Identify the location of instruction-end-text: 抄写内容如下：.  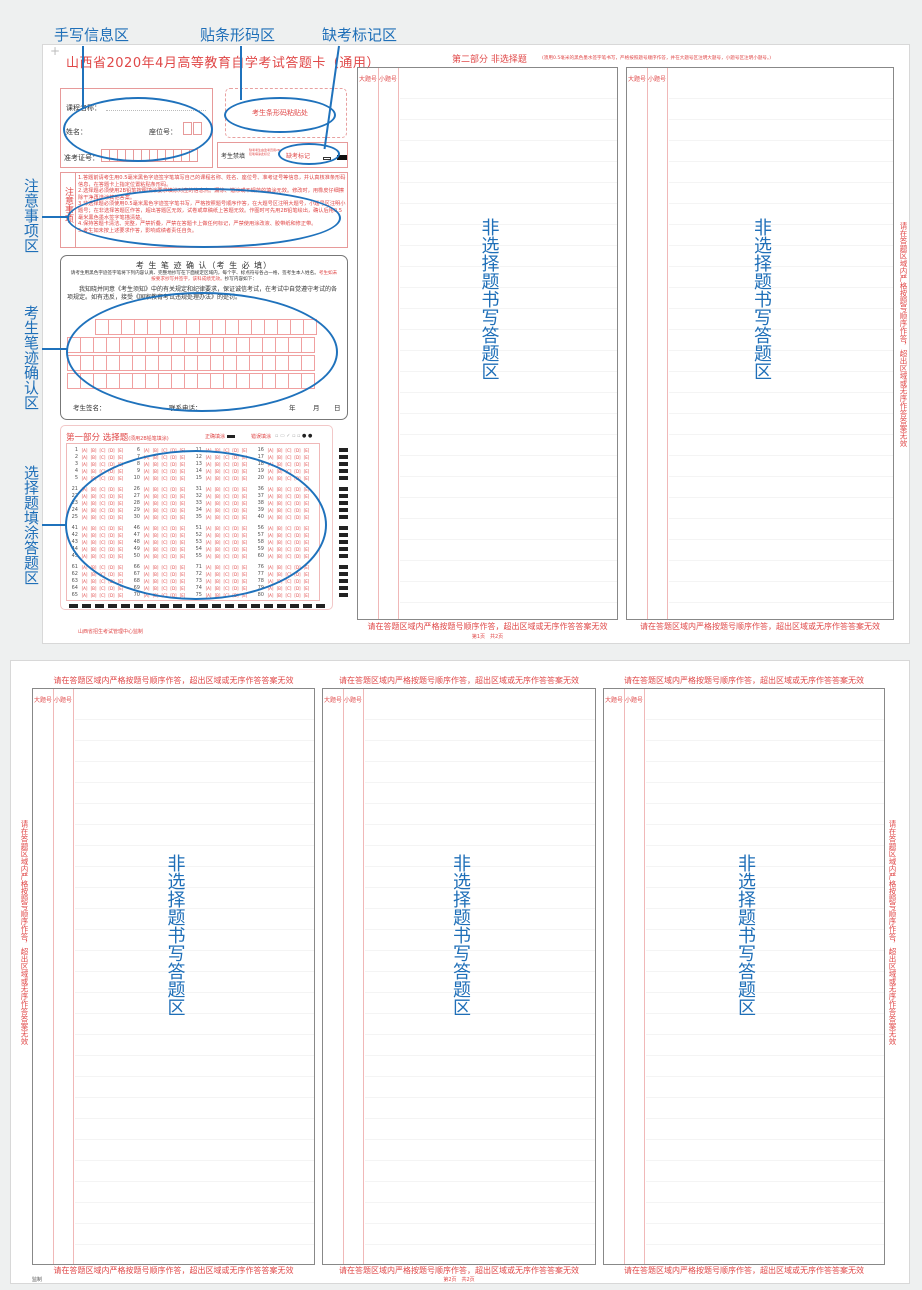
(240, 279).